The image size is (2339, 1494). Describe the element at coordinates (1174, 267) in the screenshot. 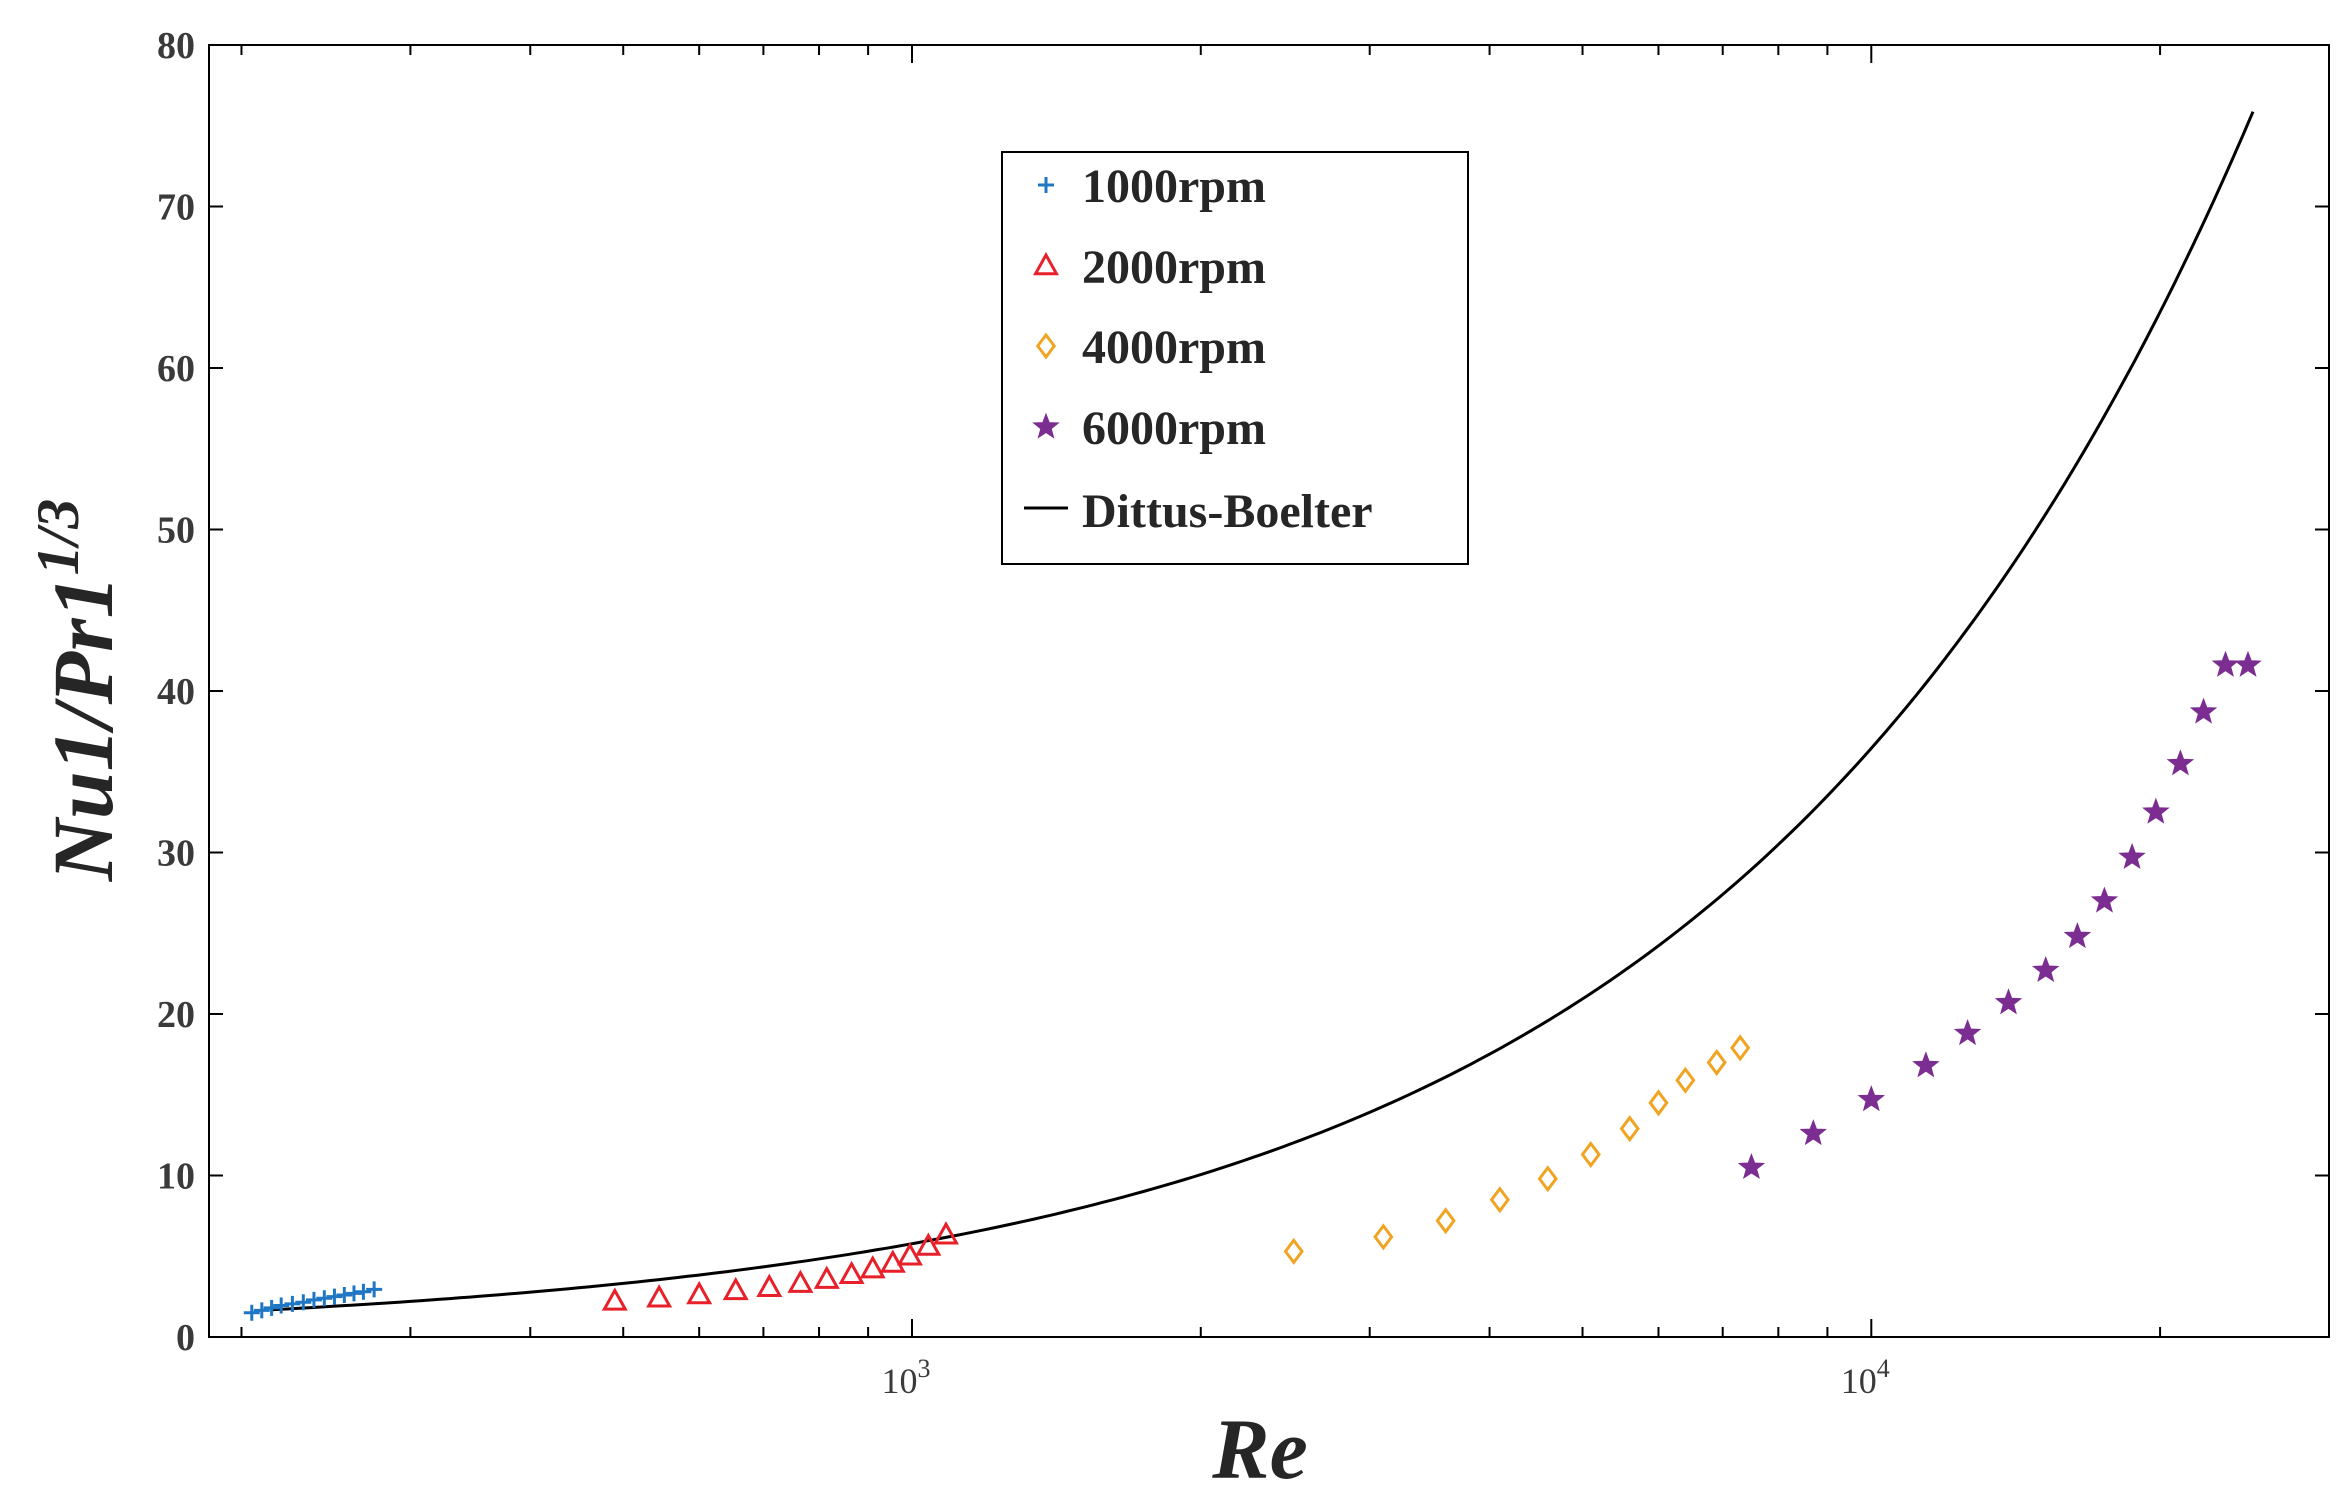

I see `legend-label: 2000rpm` at that location.